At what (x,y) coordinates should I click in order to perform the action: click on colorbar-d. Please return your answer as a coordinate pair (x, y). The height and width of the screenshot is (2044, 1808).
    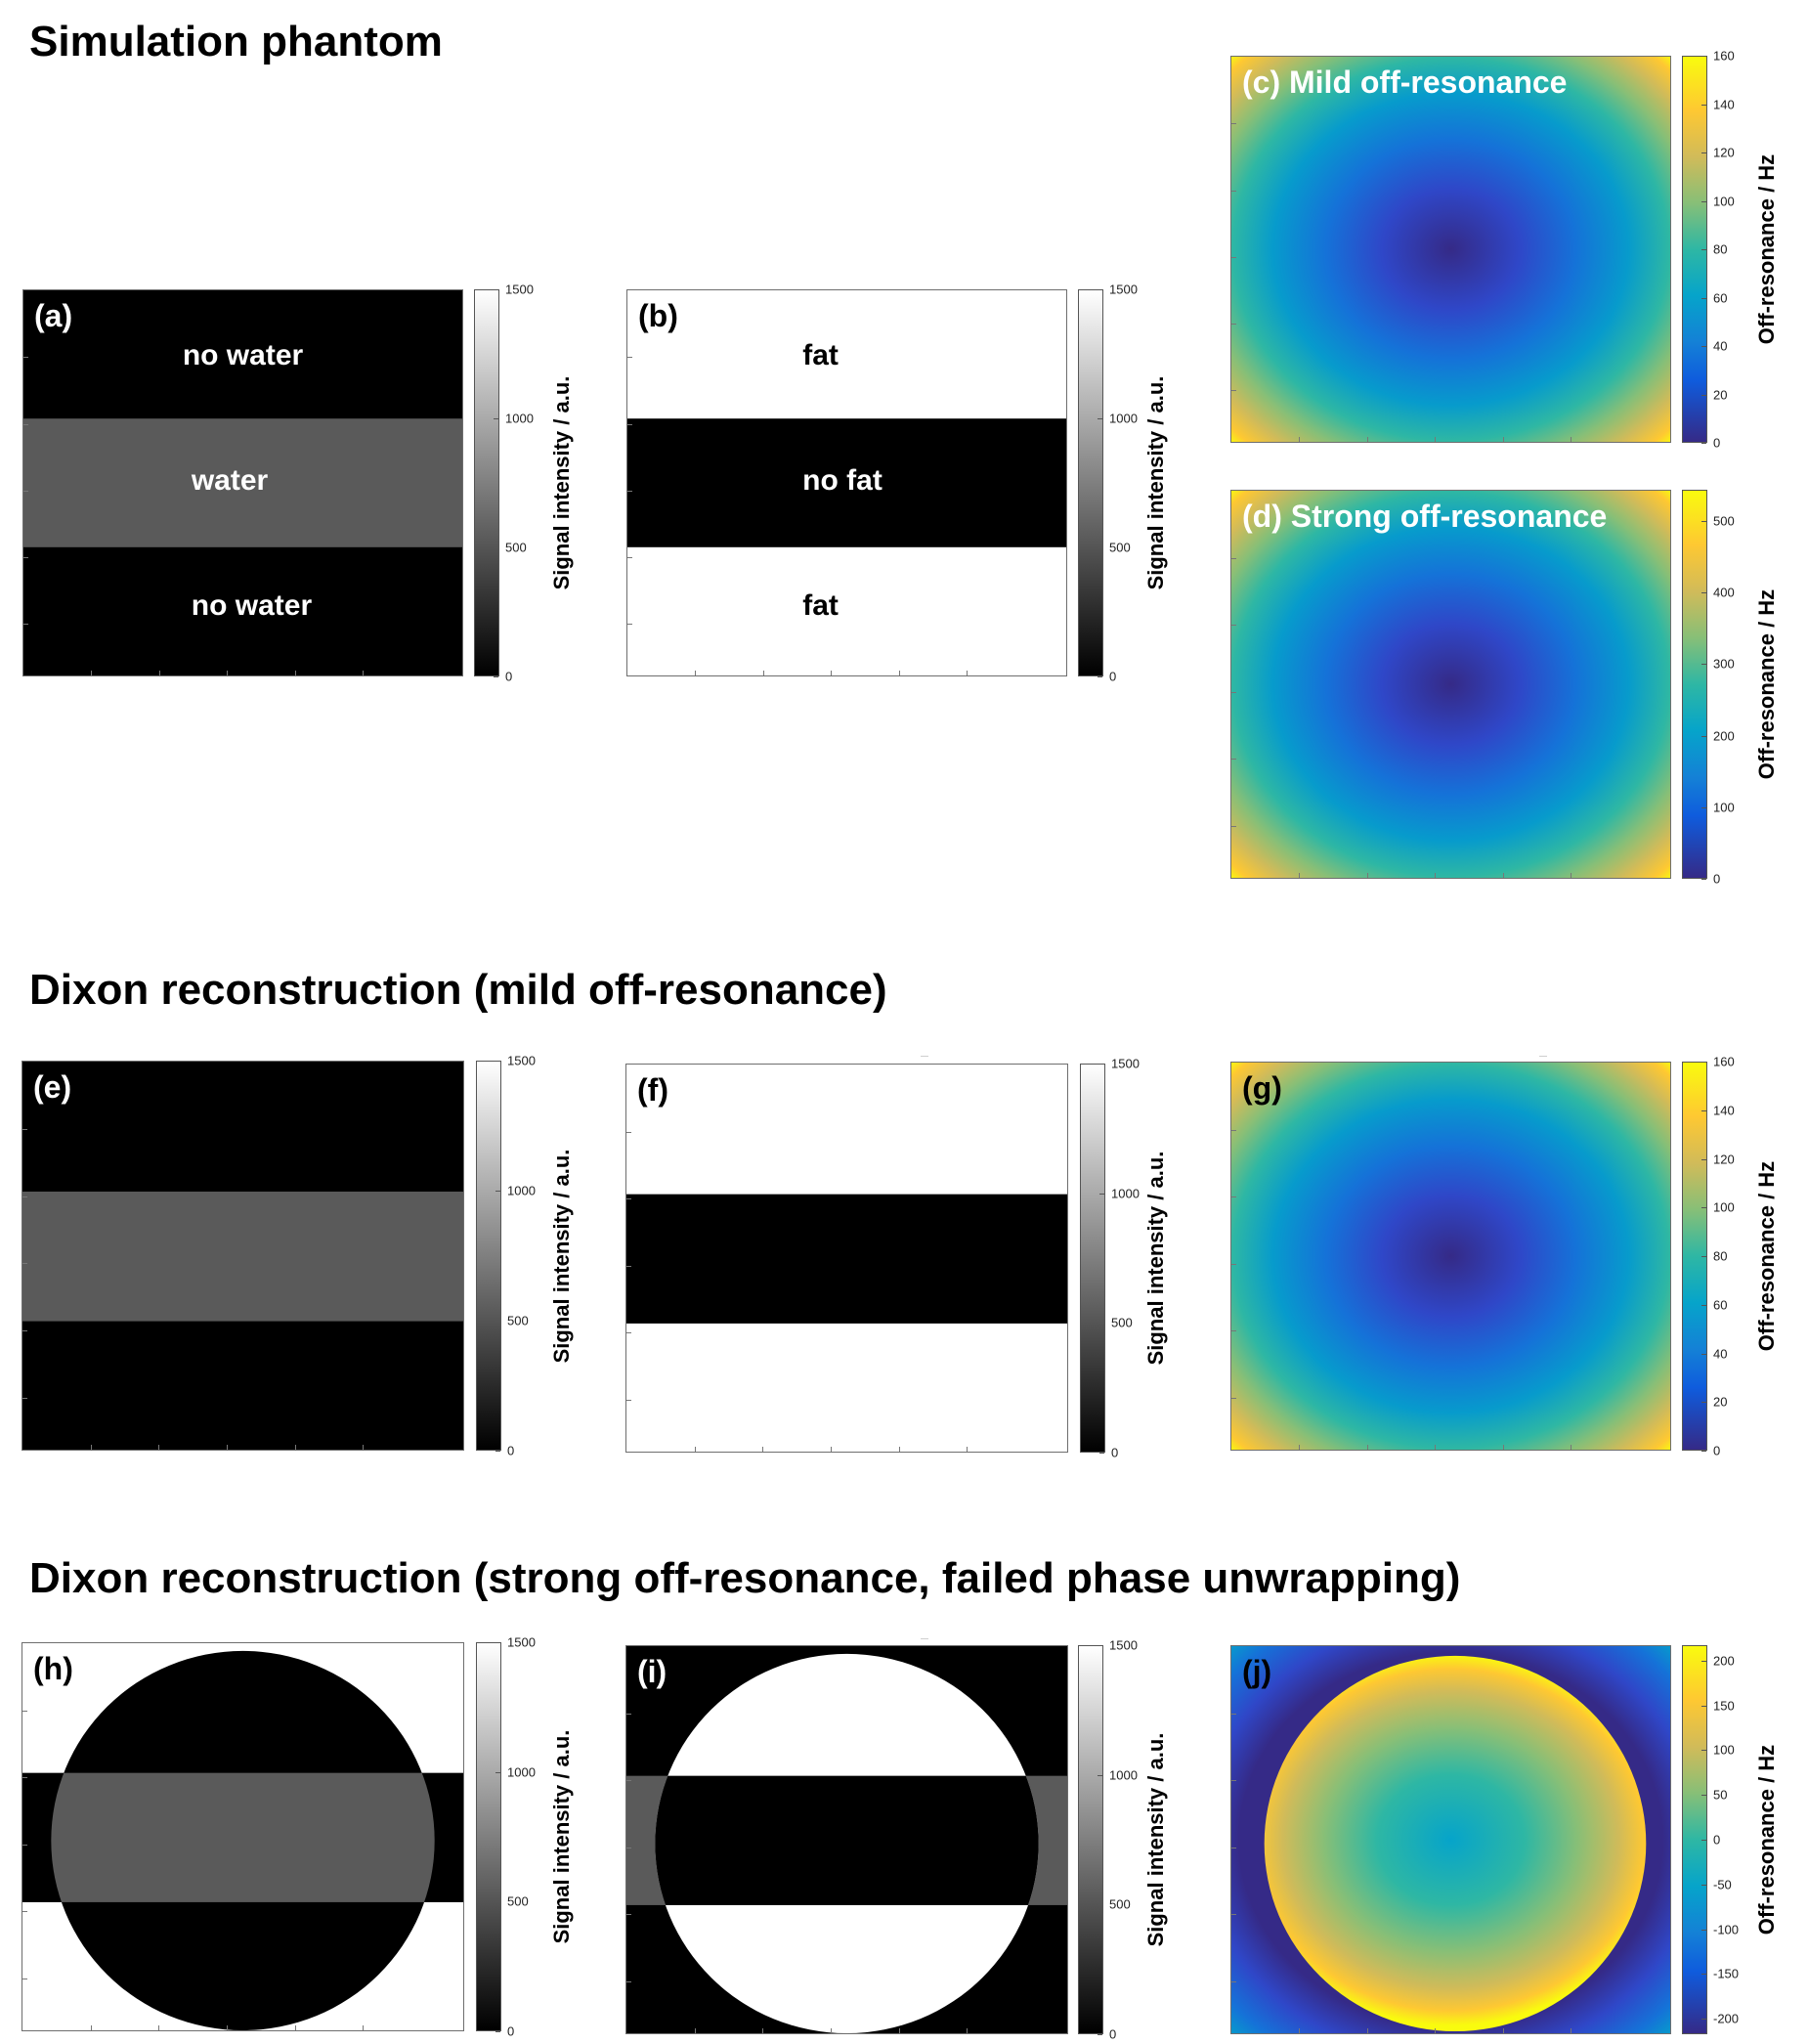
    Looking at the image, I should click on (1694, 684).